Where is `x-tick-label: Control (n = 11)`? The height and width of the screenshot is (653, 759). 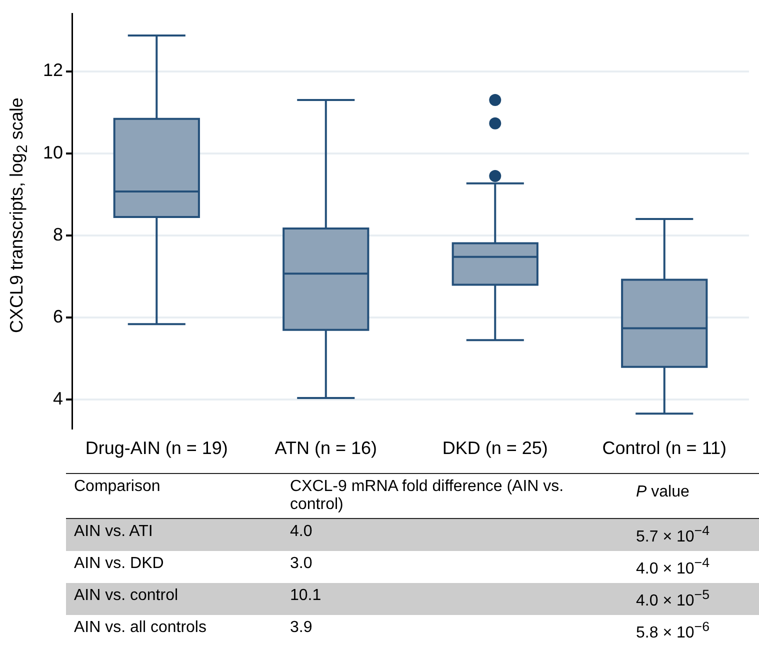
x-tick-label: Control (n = 11) is located at coordinates (664, 448).